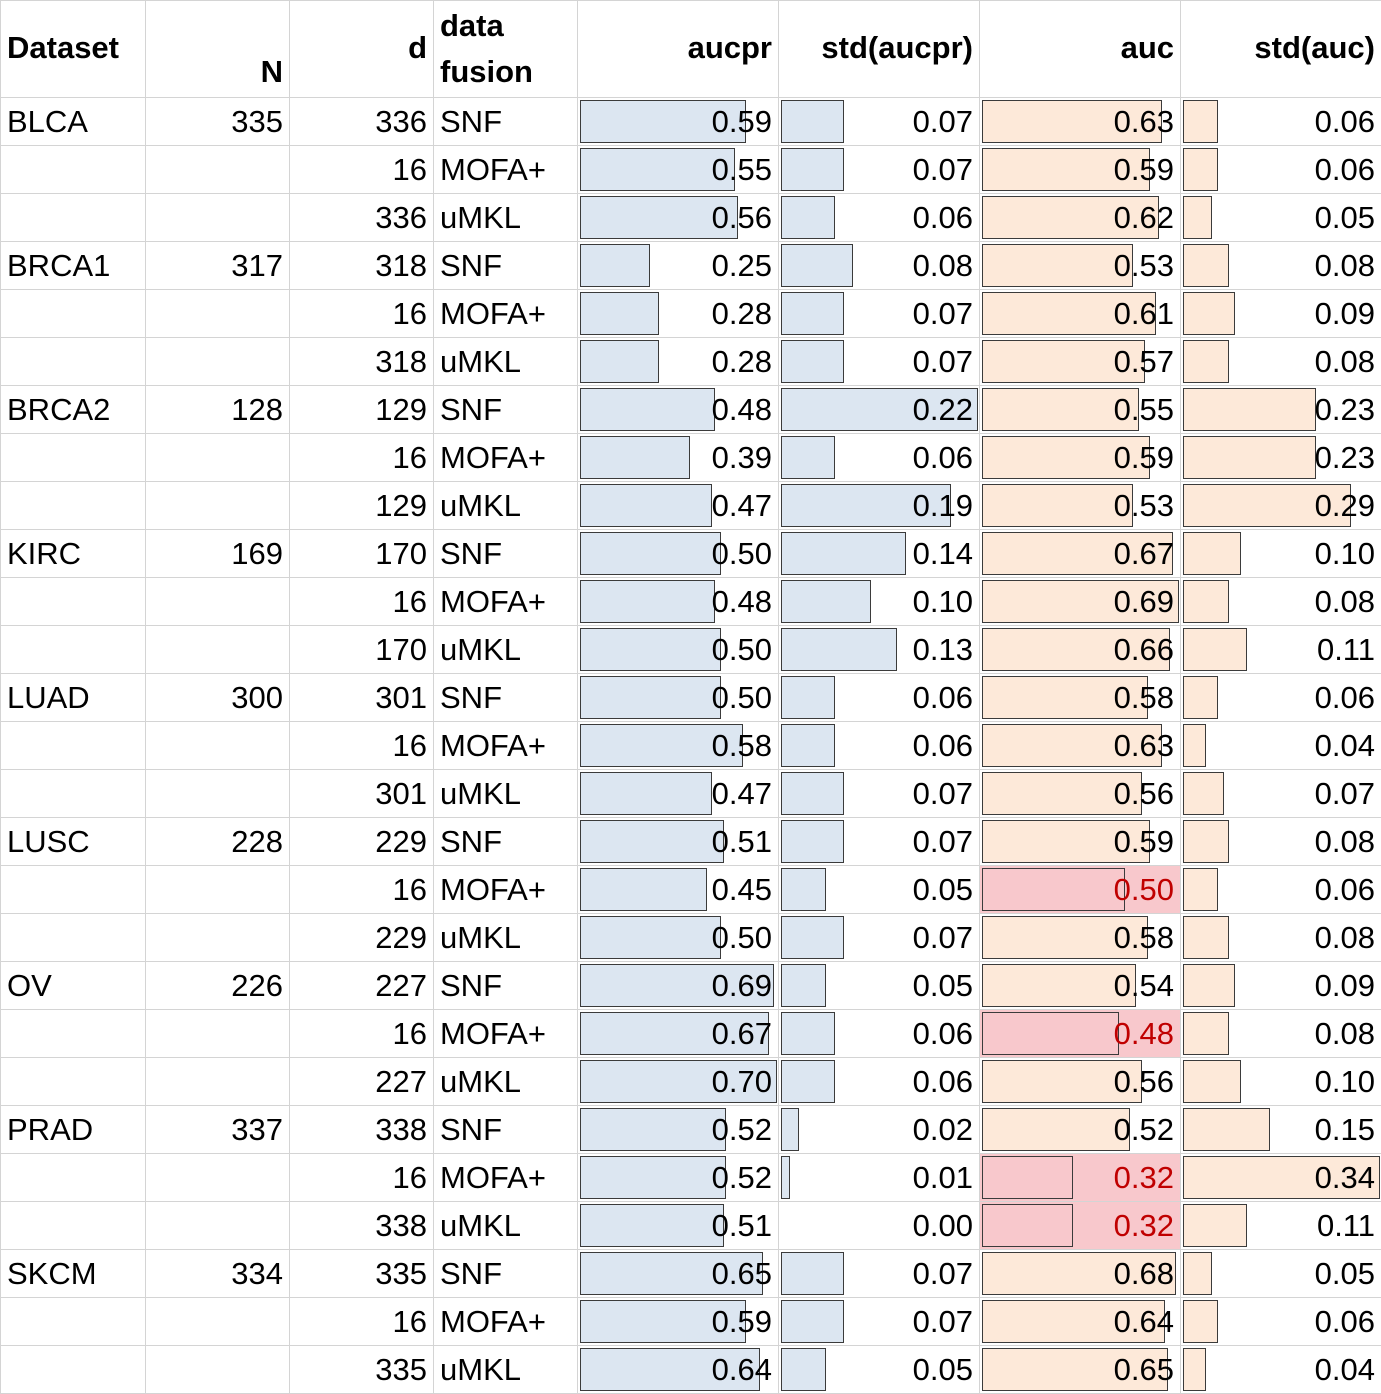 Image resolution: width=1381 pixels, height=1394 pixels. What do you see at coordinates (1281, 410) in the screenshot?
I see `cell-std-auc: 0.23` at bounding box center [1281, 410].